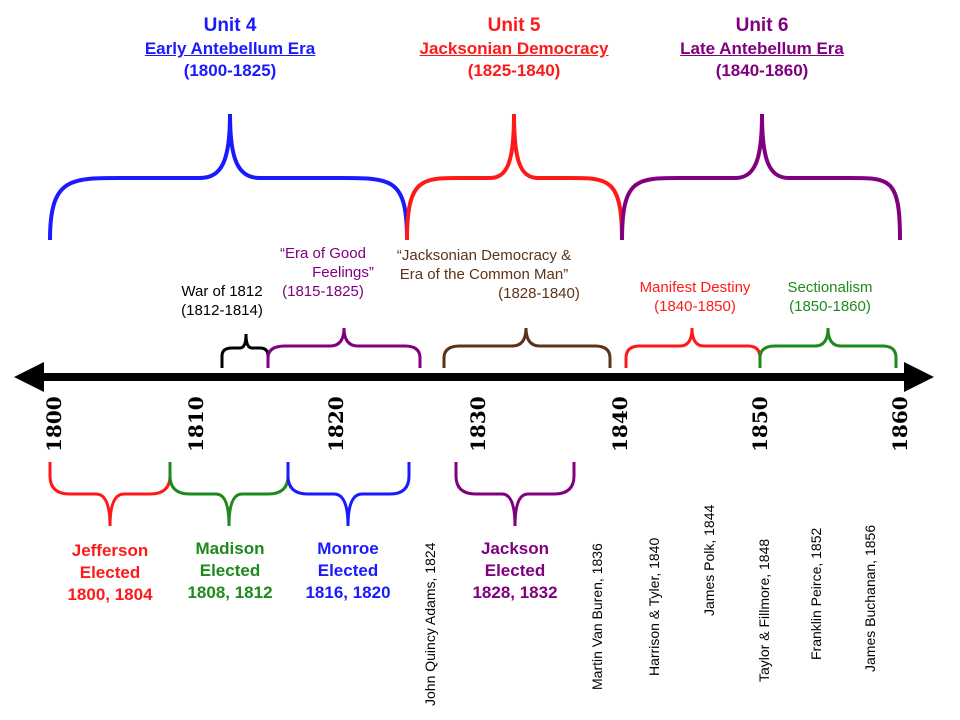  What do you see at coordinates (828, 347) in the screenshot?
I see `sectionalism-brace` at bounding box center [828, 347].